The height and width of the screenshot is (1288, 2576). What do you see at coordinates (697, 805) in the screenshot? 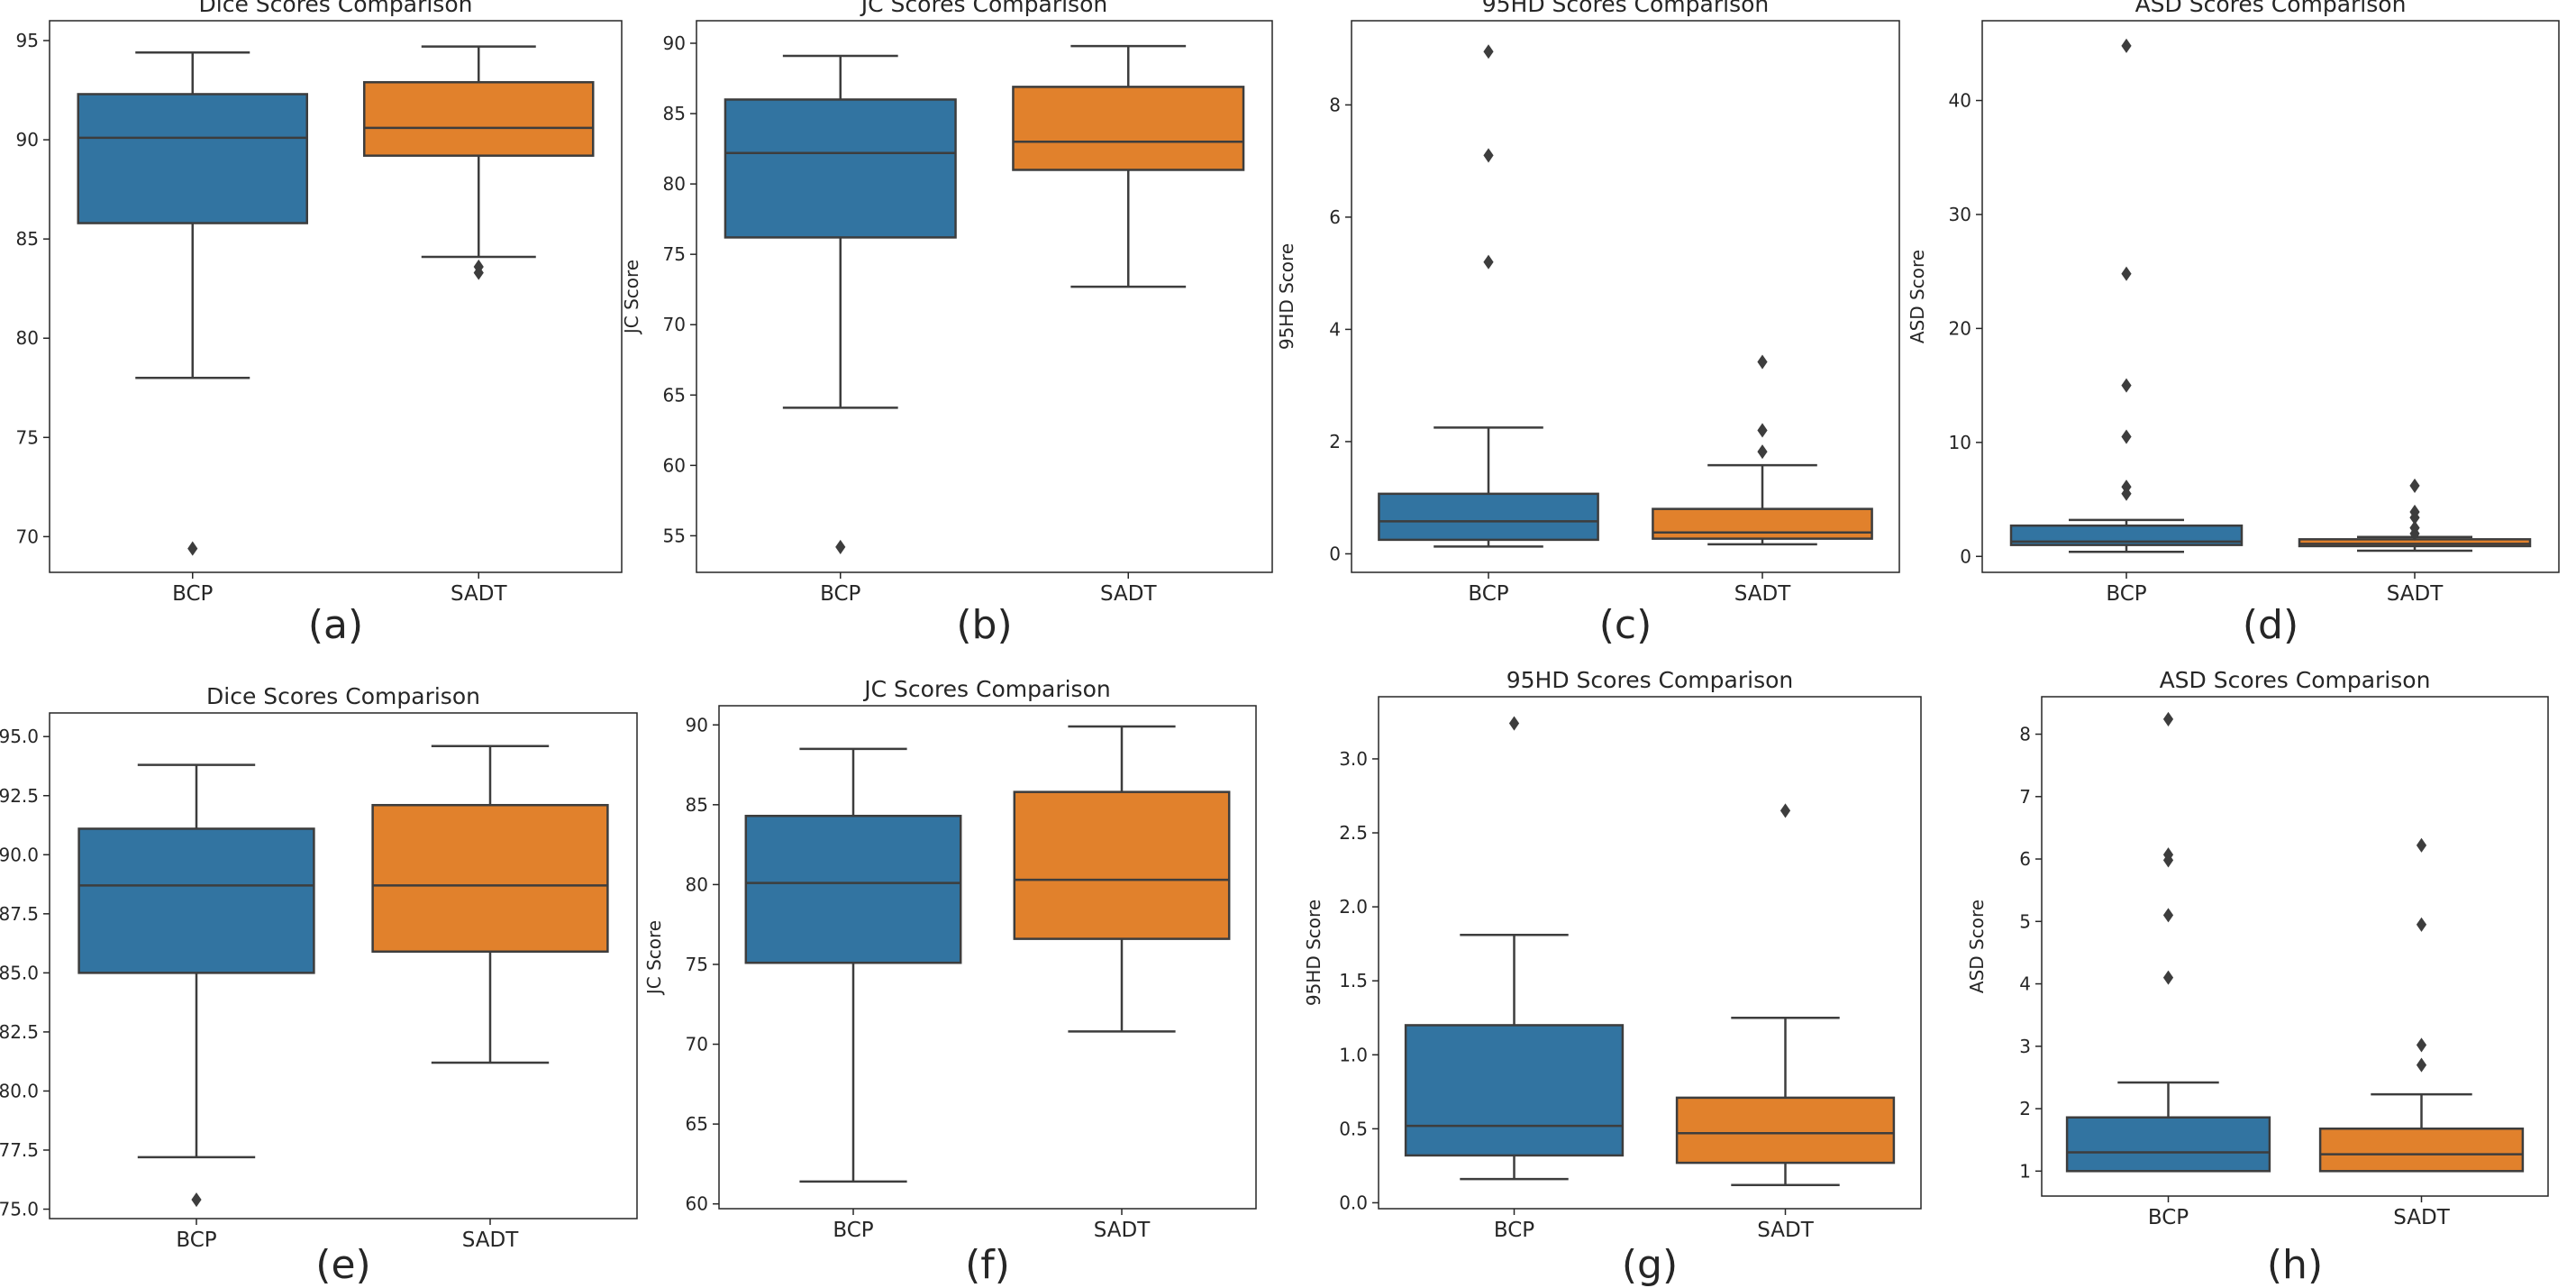
I see `y-tick-label: 85` at bounding box center [697, 805].